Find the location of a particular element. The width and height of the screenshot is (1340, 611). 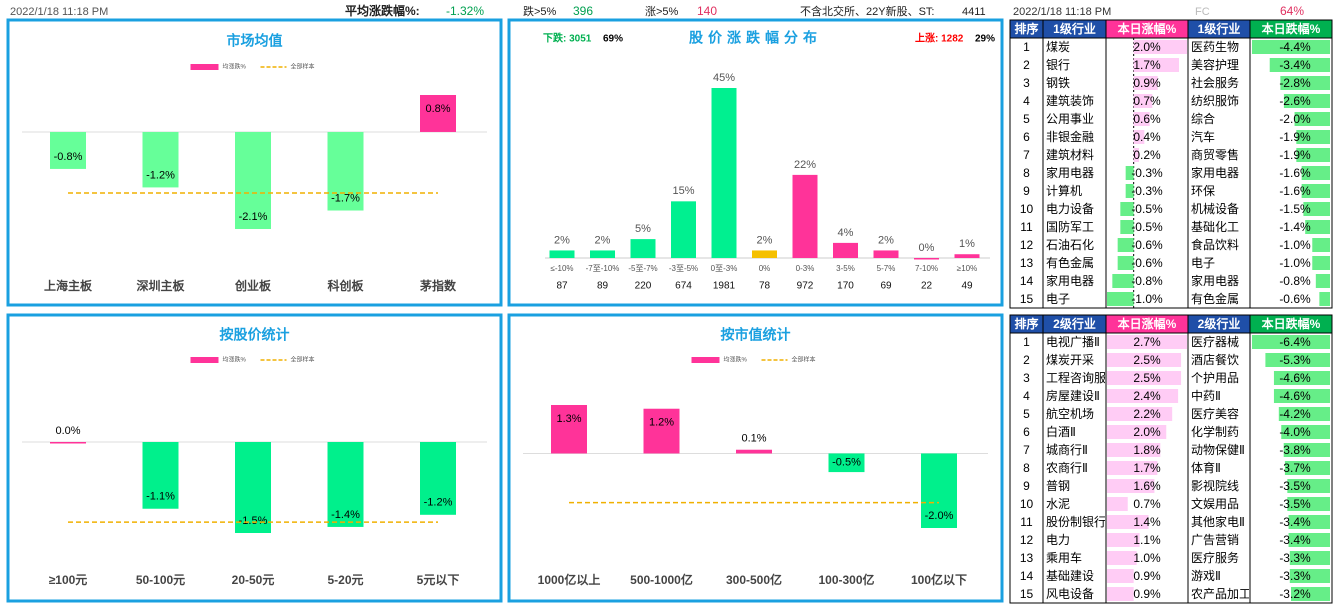

rank: 14 is located at coordinates (1027, 576).